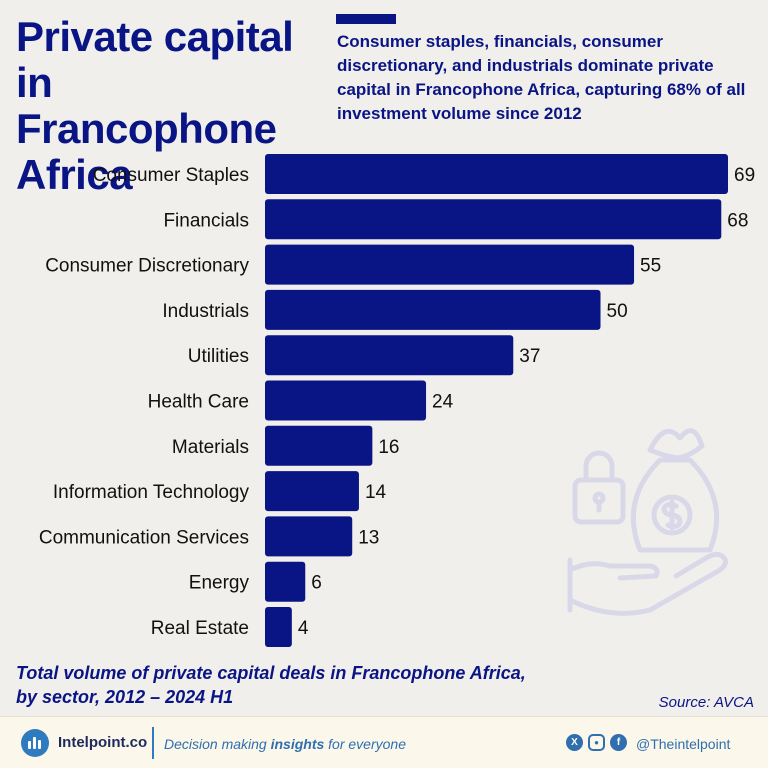  I want to click on value-label: 69, so click(744, 175).